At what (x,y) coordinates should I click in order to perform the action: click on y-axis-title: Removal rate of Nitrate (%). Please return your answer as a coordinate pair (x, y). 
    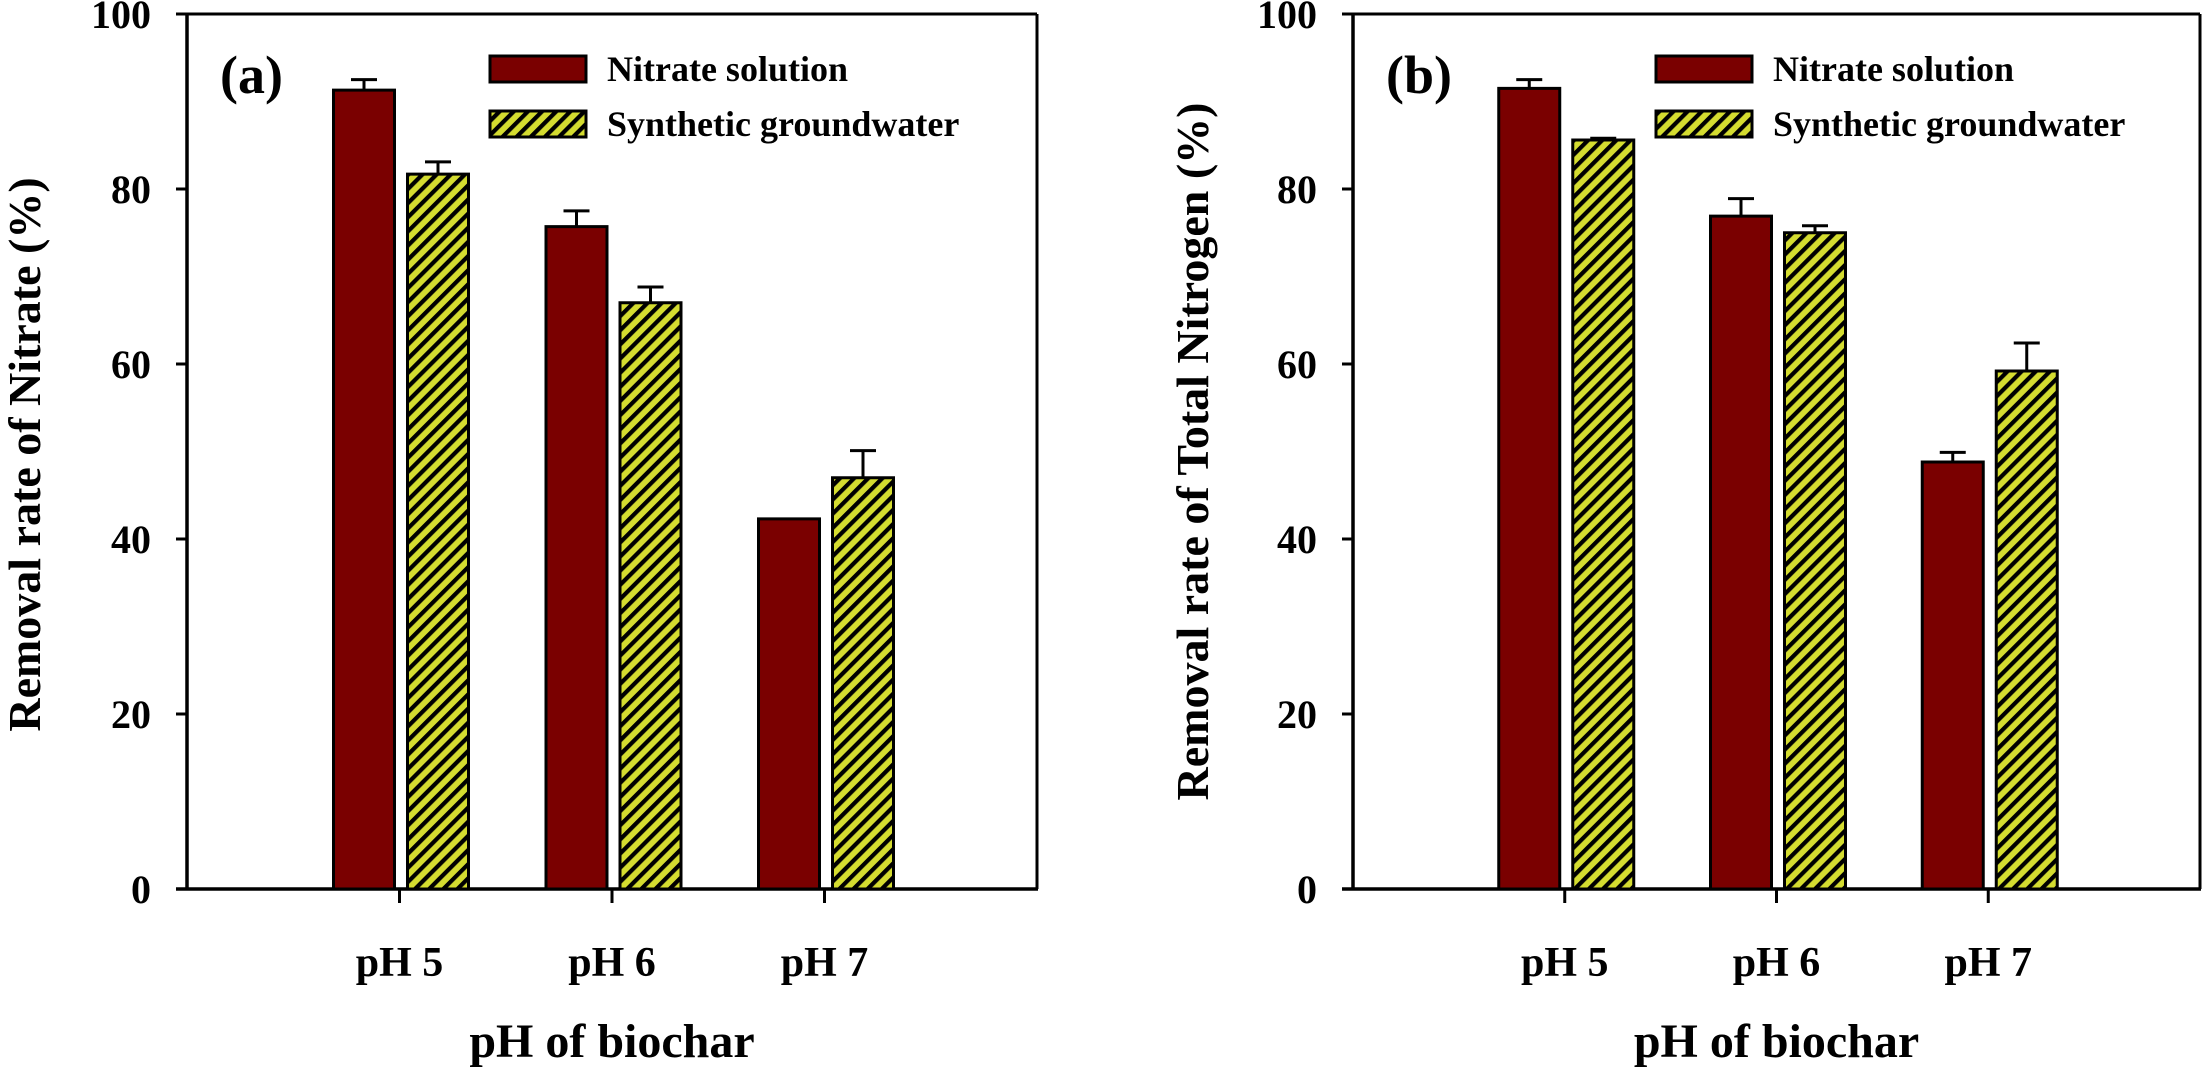
    Looking at the image, I should click on (25, 454).